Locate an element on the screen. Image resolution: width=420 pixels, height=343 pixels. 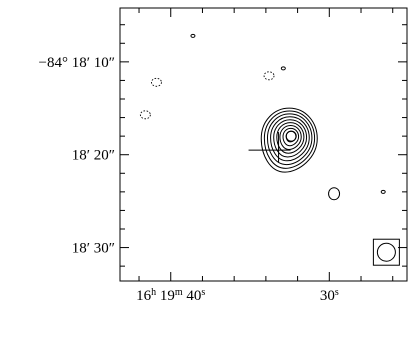
y-tick-labels: −84° 18′ 10″ 18′ 20″ 18′ 30″ is located at coordinates (77, 156).